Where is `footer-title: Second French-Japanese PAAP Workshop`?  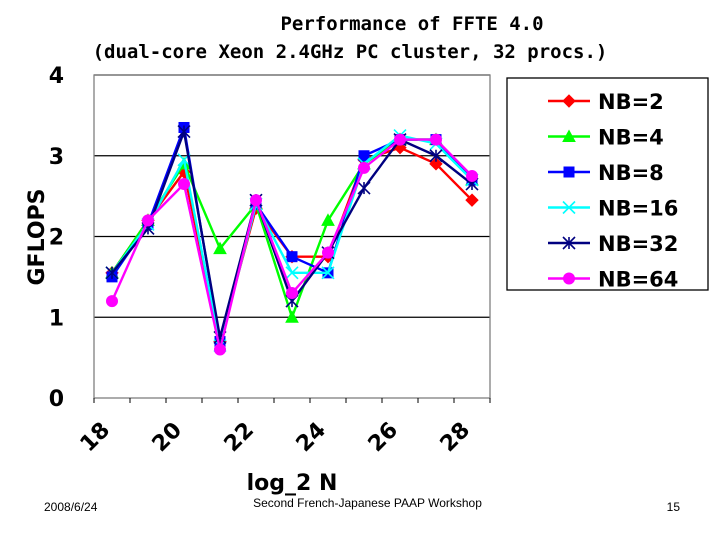
footer-title: Second French-Japanese PAAP Workshop is located at coordinates (367, 503).